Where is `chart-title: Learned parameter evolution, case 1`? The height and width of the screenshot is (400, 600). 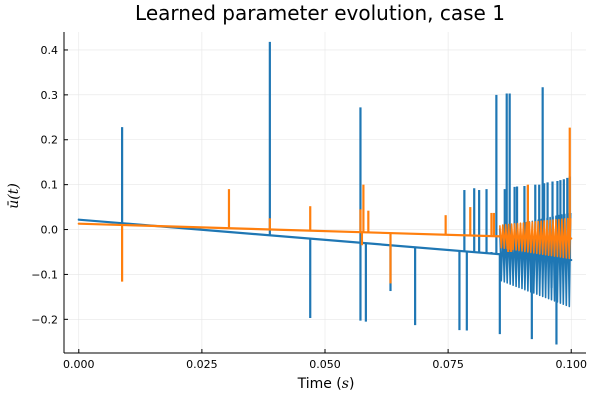
chart-title: Learned parameter evolution, case 1 is located at coordinates (320, 13).